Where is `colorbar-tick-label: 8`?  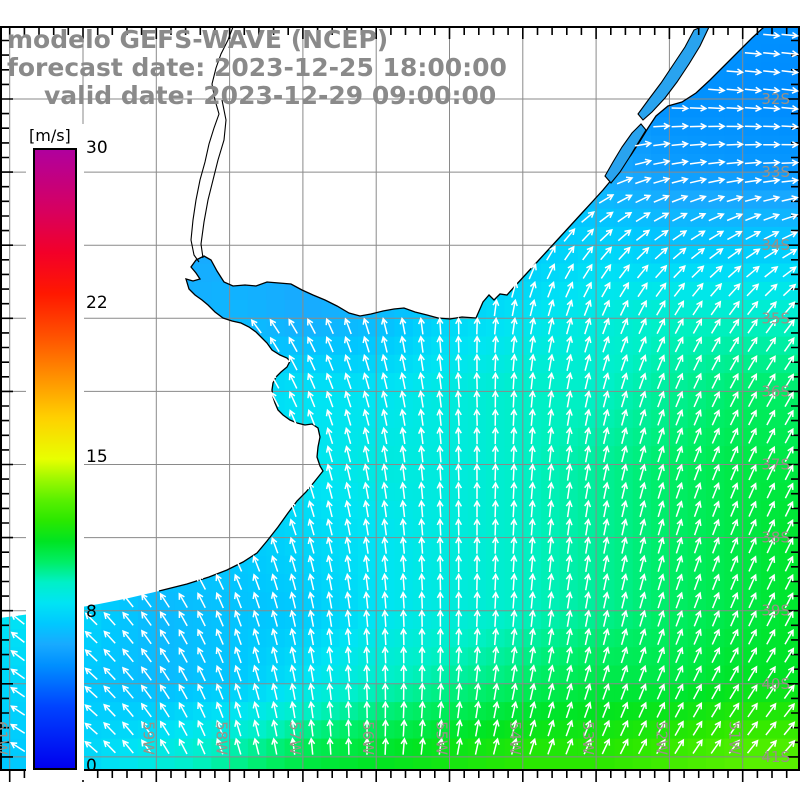
colorbar-tick-label: 8 is located at coordinates (91, 612).